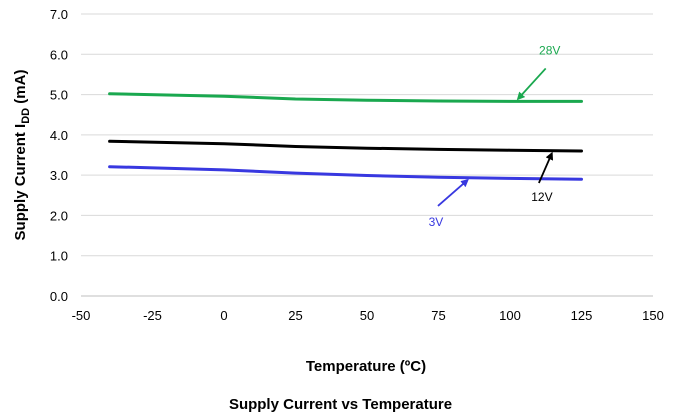 This screenshot has height=416, width=681. Describe the element at coordinates (495, 136) in the screenshot. I see `series-annotations: 28V 12V 3V` at that location.